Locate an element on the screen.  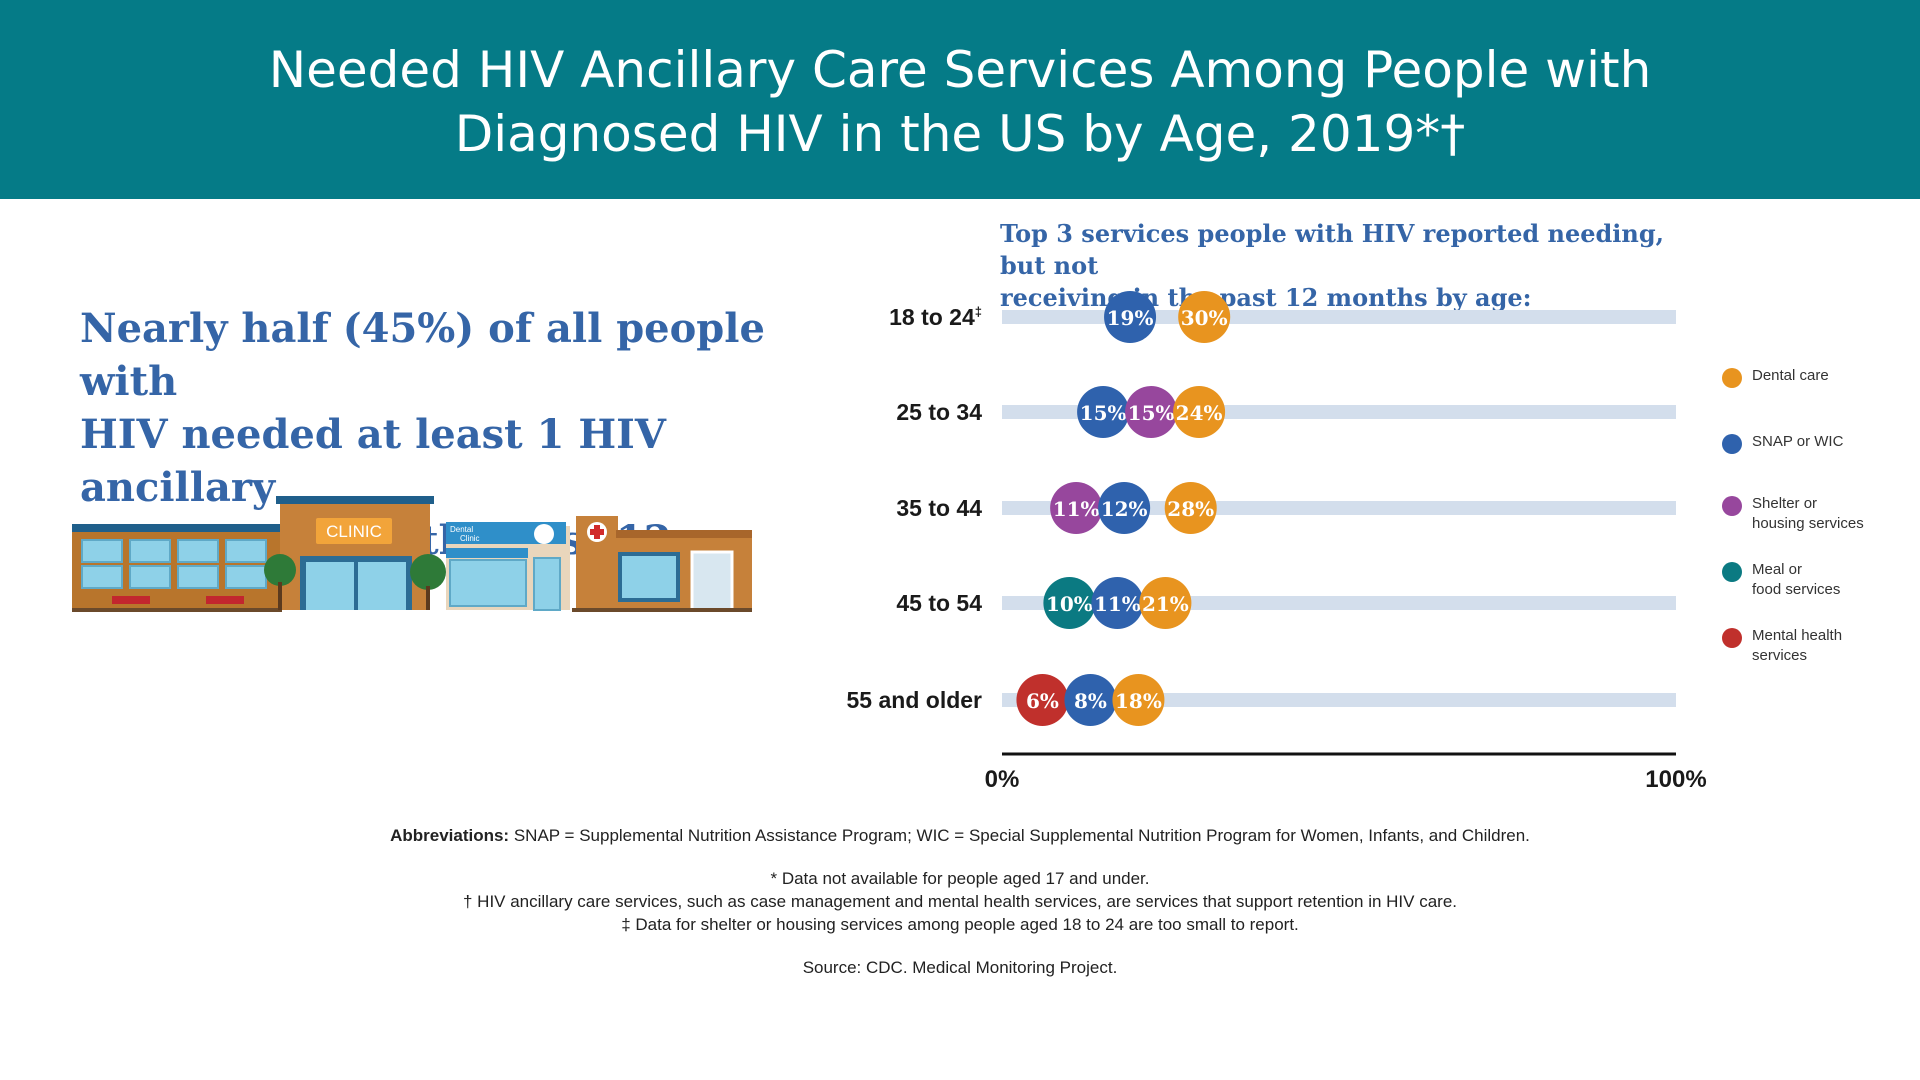
legend-label: Meal or food services is located at coordinates (1796, 579).